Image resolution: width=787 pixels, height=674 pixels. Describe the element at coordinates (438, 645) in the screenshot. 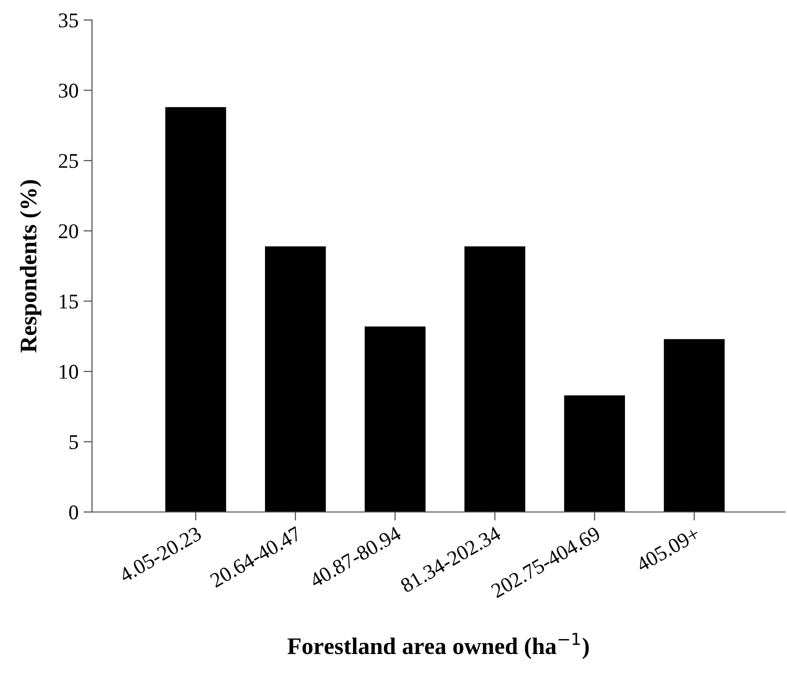

I see `x-axis-title: Forestland area owned (ha$^{−1}$)` at that location.